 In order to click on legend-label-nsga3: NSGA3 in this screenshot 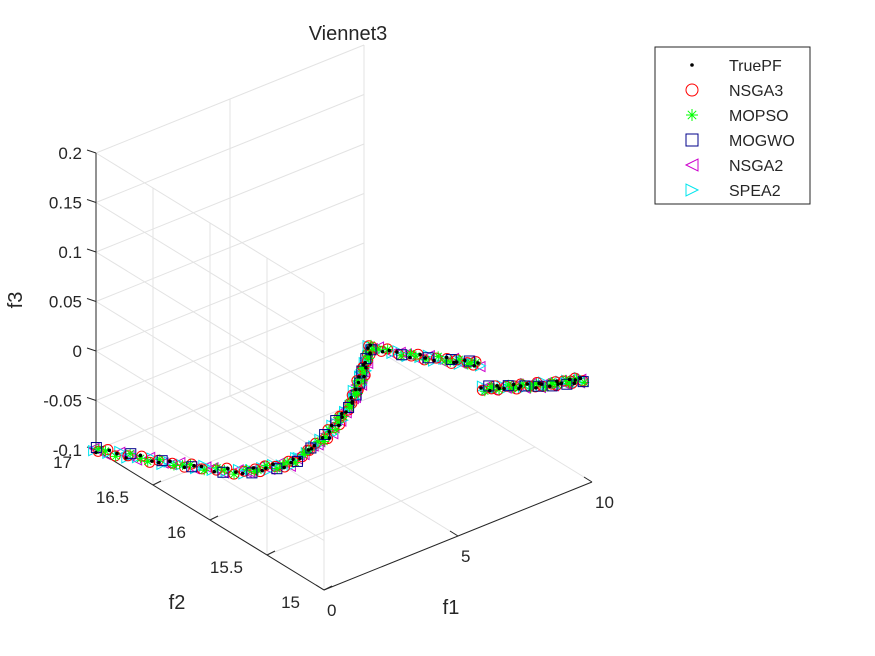, I will do `click(756, 91)`.